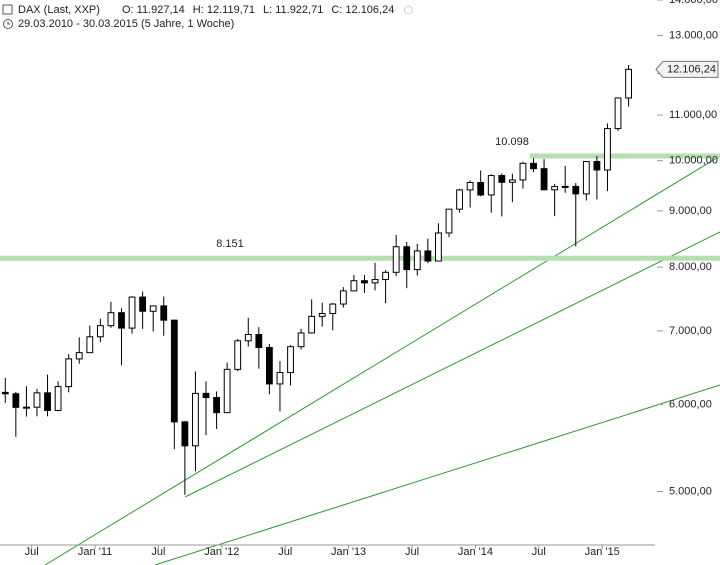 The width and height of the screenshot is (720, 565). Describe the element at coordinates (602, 552) in the screenshot. I see `x-tick-label: Jan '15` at that location.